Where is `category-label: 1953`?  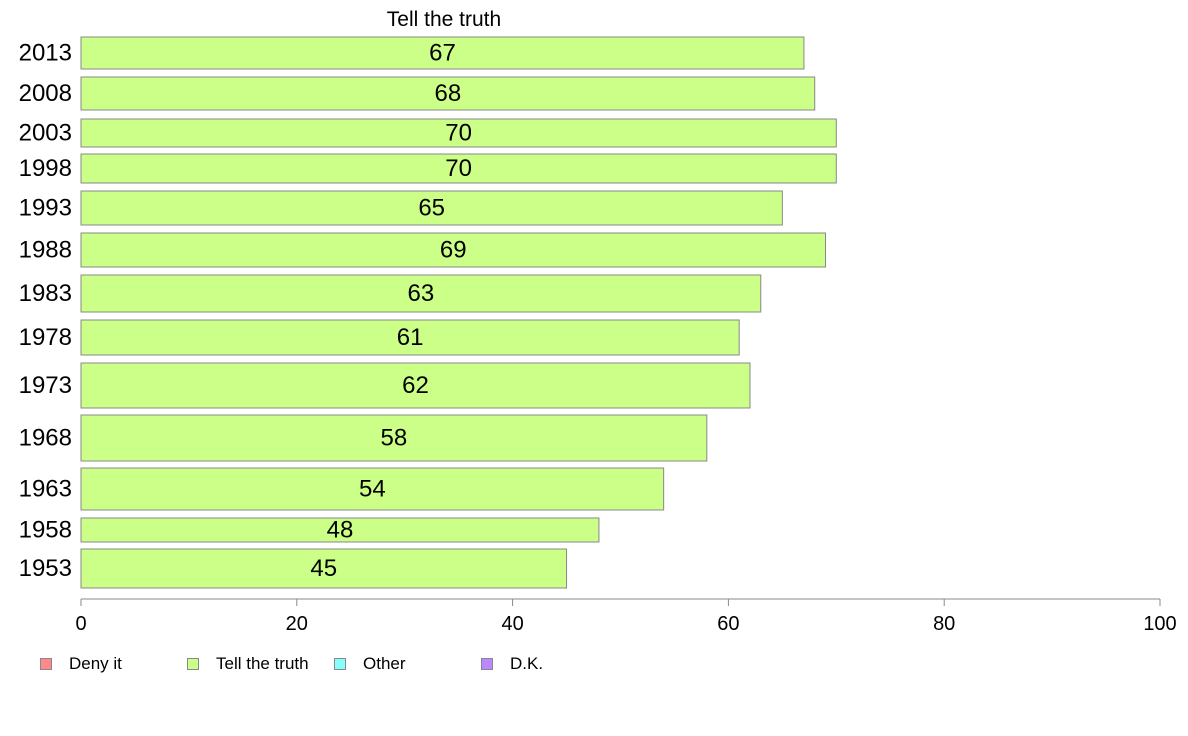 category-label: 1953 is located at coordinates (45, 568).